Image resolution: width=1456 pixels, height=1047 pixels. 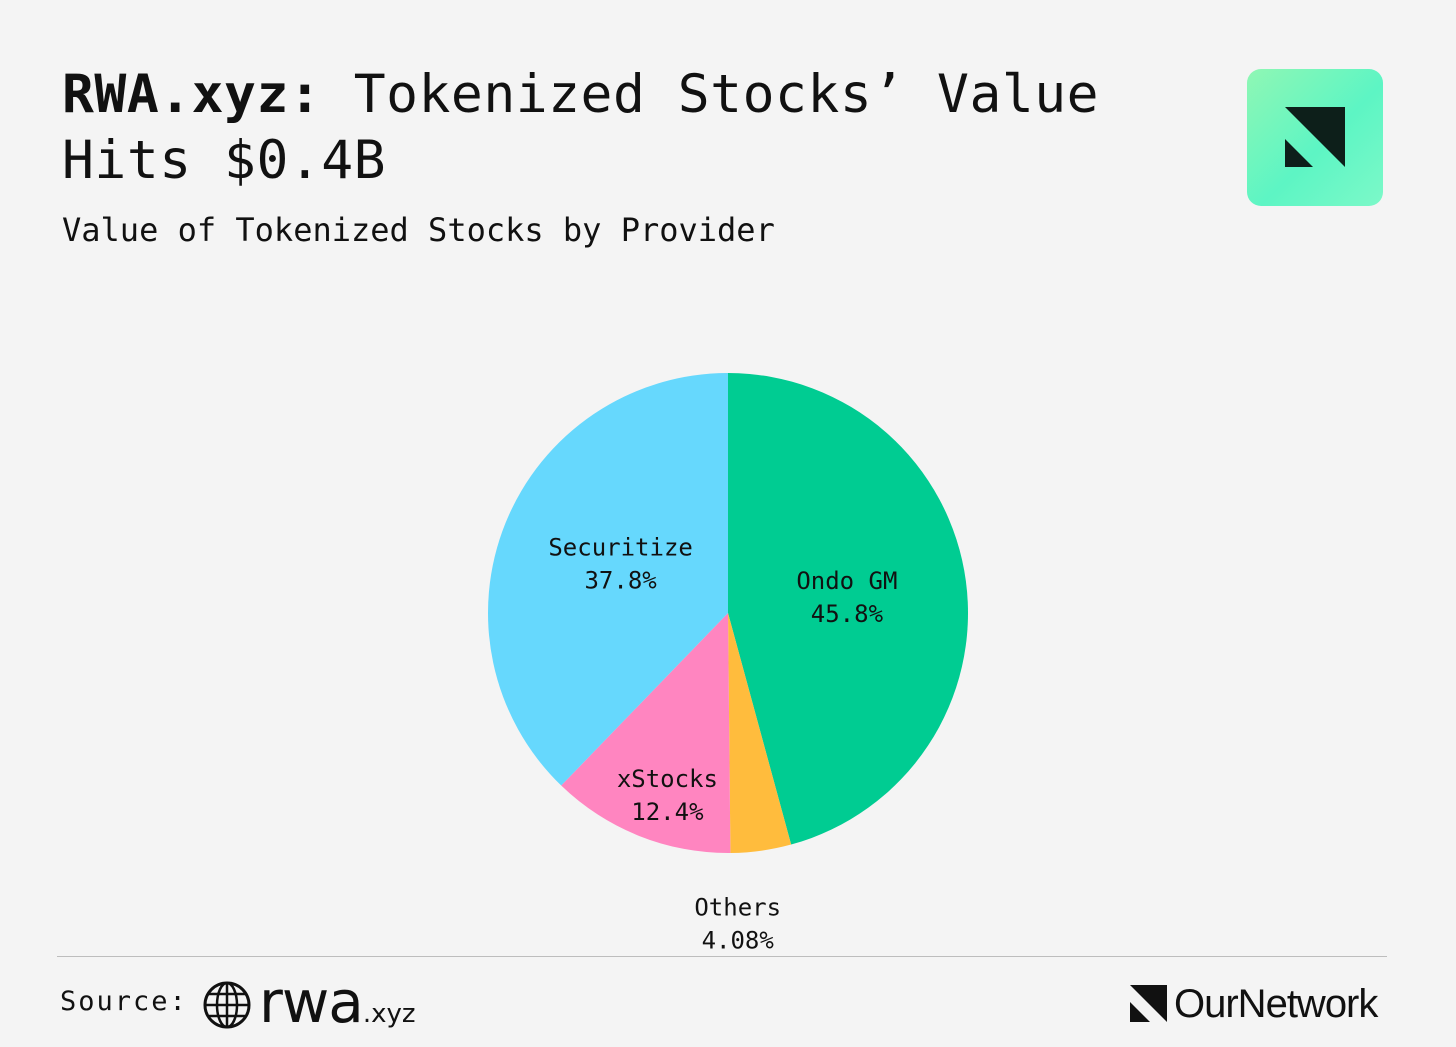 I want to click on ournetwork-logo-icon, so click(x=1315, y=137).